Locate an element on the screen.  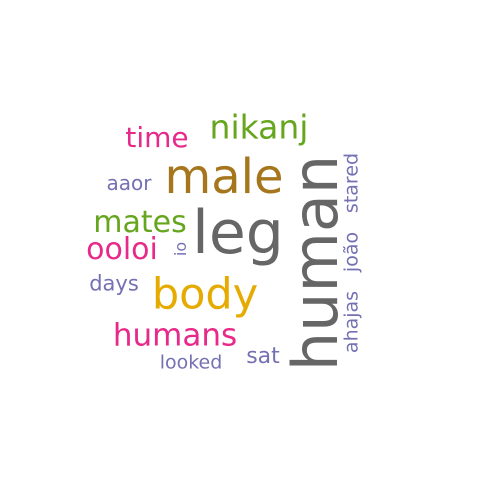
word-stared: stared is located at coordinates (351, 183).